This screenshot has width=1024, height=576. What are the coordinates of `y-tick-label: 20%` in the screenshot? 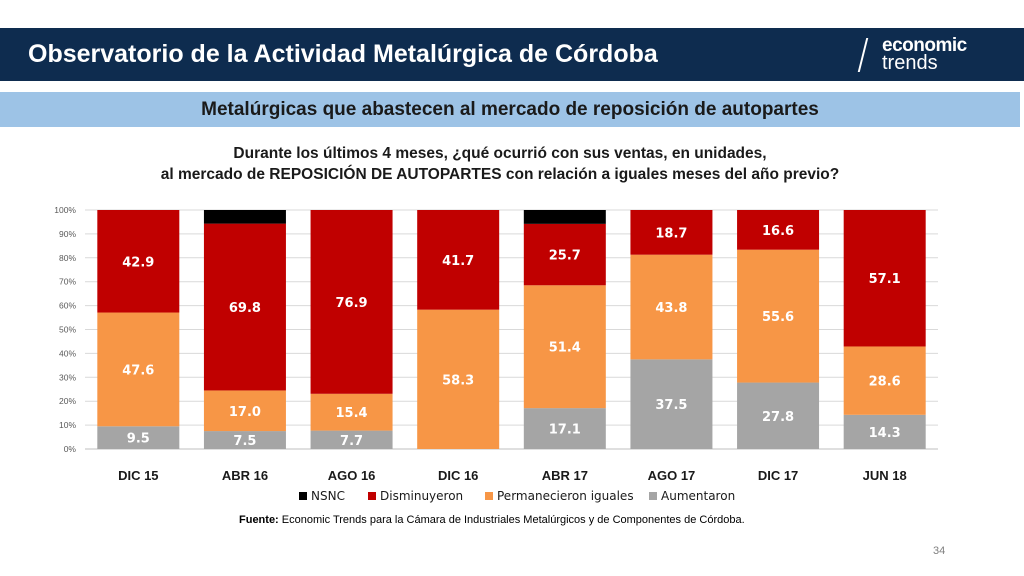 It's located at (67, 401).